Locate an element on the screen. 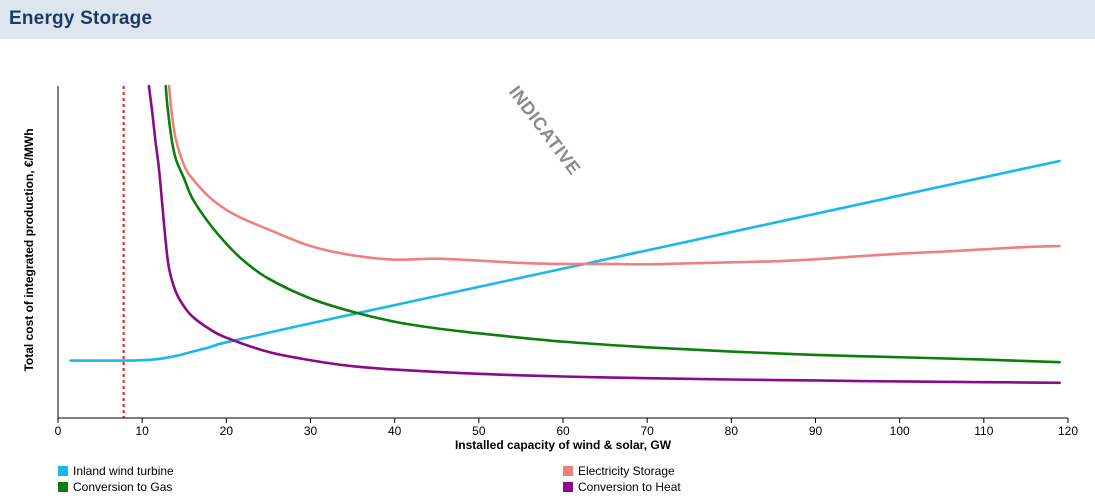 The width and height of the screenshot is (1095, 503). x-tick-label: 80 is located at coordinates (732, 431).